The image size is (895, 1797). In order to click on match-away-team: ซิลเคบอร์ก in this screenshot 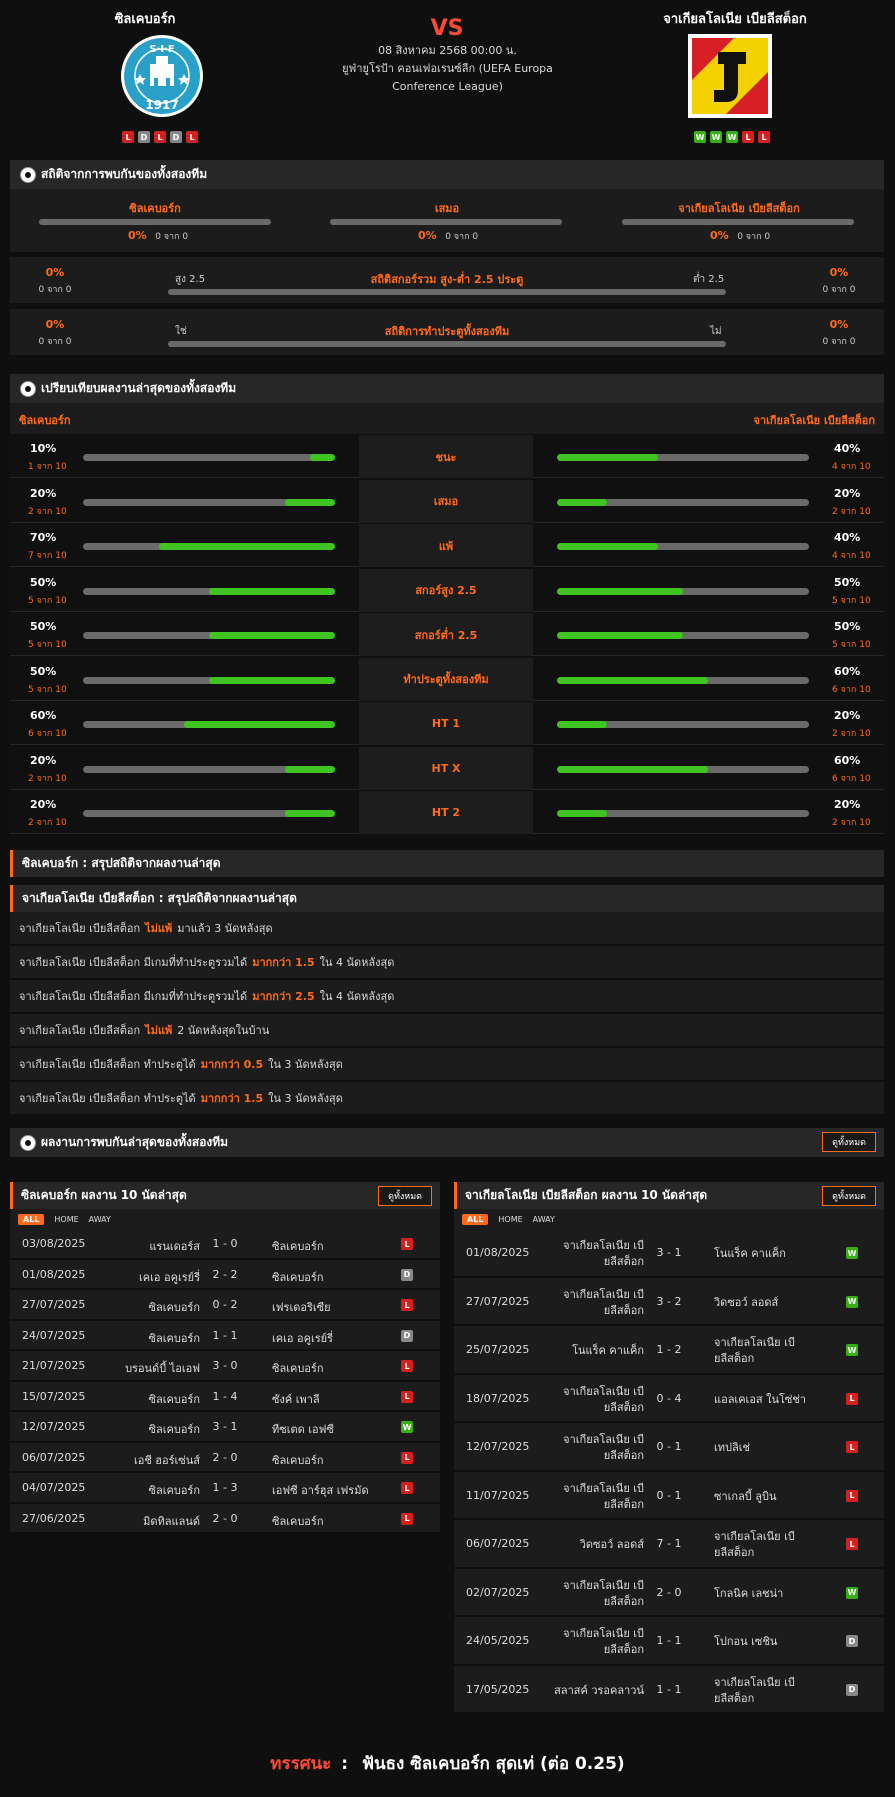, I will do `click(298, 1277)`.